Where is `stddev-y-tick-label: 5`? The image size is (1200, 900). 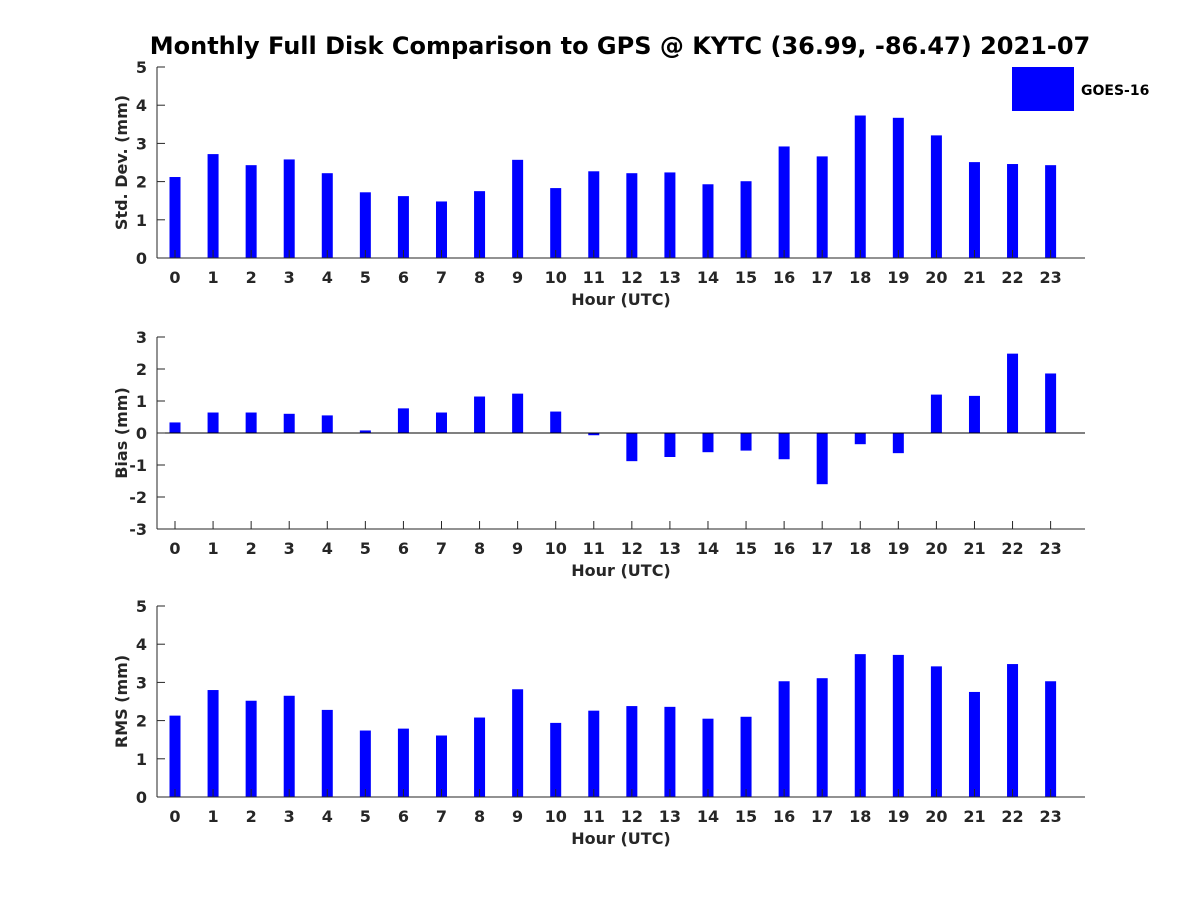 stddev-y-tick-label: 5 is located at coordinates (141, 67).